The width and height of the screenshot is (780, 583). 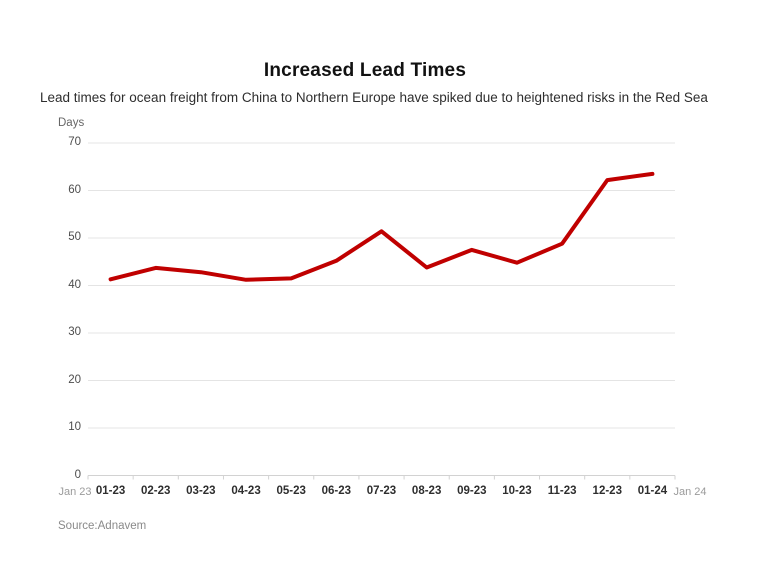 What do you see at coordinates (102, 526) in the screenshot?
I see `source-caption: Source:Adnavem` at bounding box center [102, 526].